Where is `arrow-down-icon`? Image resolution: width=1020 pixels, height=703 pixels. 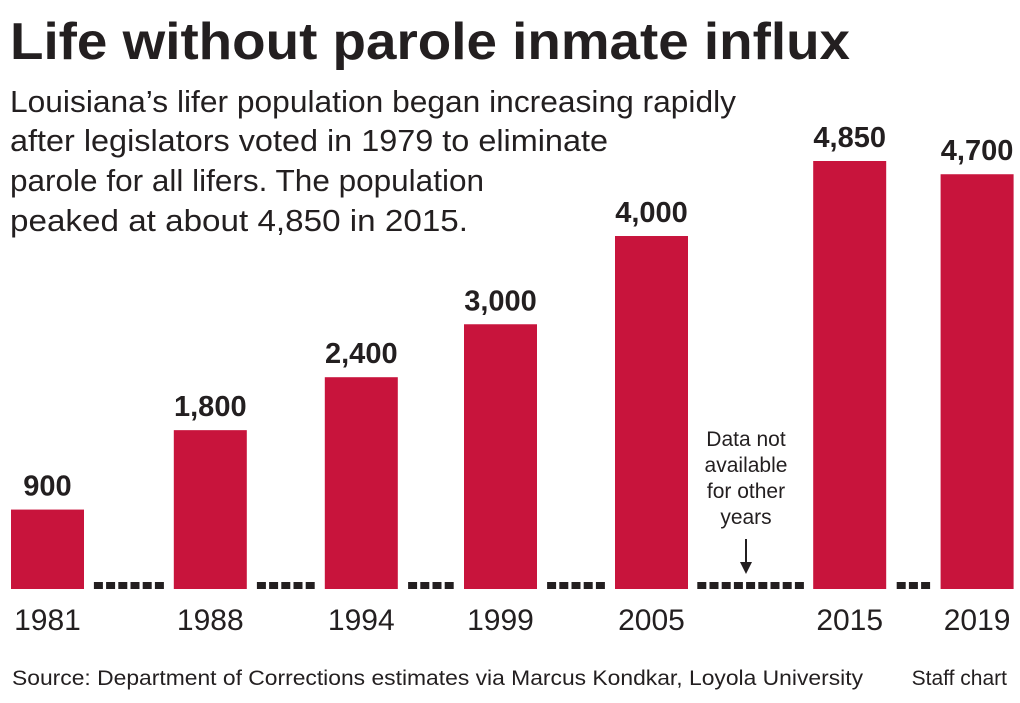
arrow-down-icon is located at coordinates (746, 556).